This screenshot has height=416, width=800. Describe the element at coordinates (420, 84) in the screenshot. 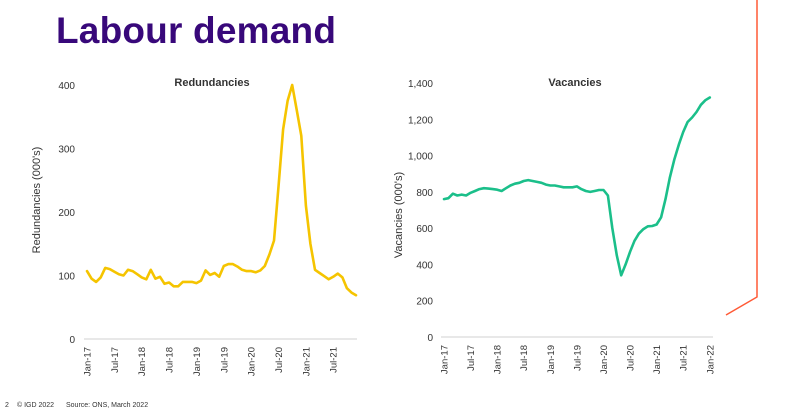

I see `y-tick-label: 1,400` at that location.